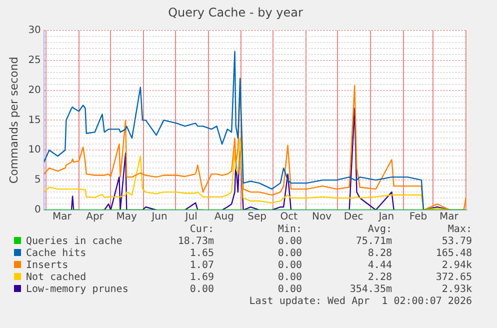 This screenshot has width=497, height=328. I want to click on text: 8.28, so click(379, 254).